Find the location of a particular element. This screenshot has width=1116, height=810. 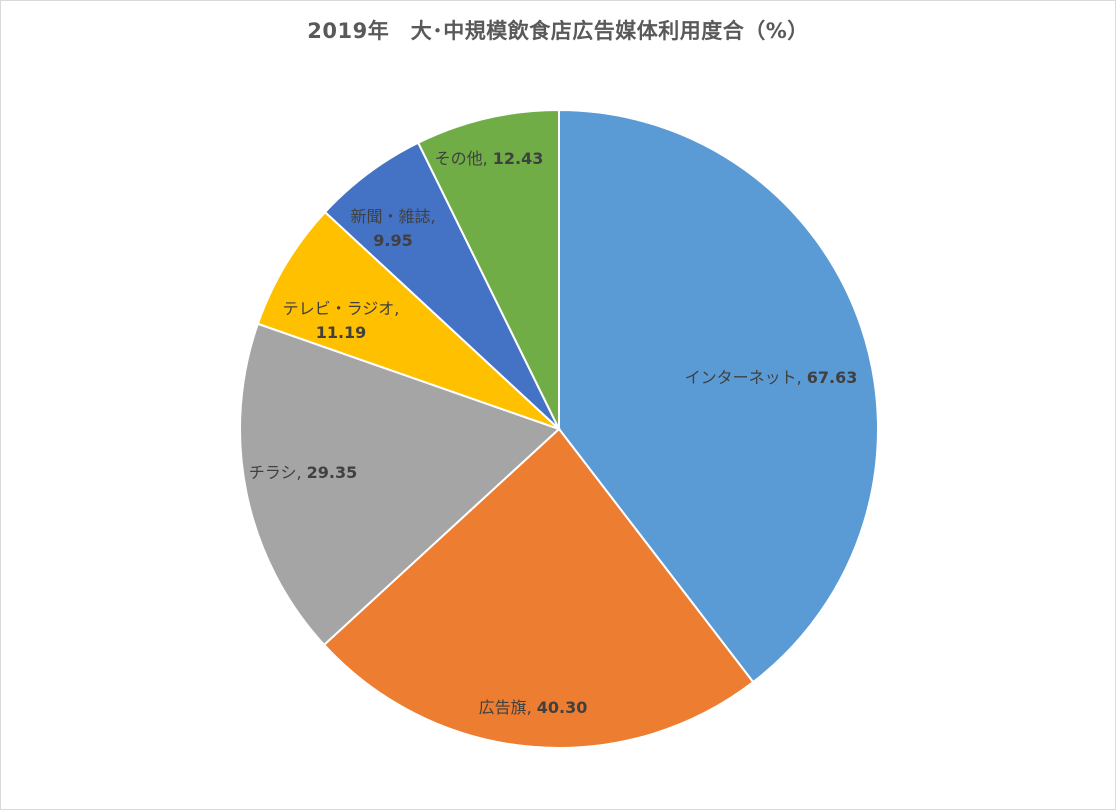

data-label-value: 67.63 is located at coordinates (832, 377).